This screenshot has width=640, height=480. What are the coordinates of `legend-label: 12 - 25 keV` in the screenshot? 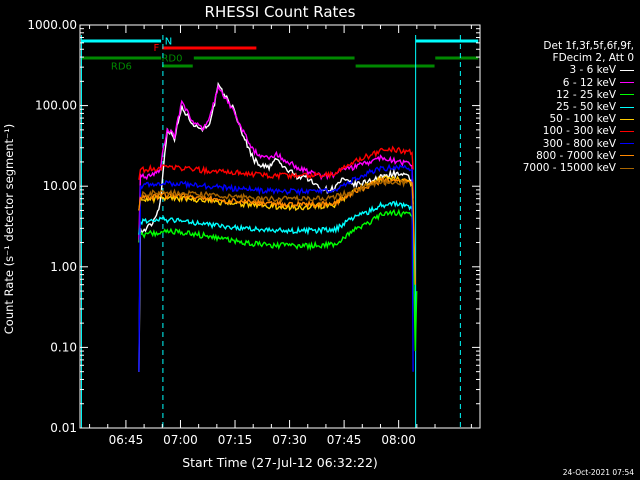 It's located at (586, 94).